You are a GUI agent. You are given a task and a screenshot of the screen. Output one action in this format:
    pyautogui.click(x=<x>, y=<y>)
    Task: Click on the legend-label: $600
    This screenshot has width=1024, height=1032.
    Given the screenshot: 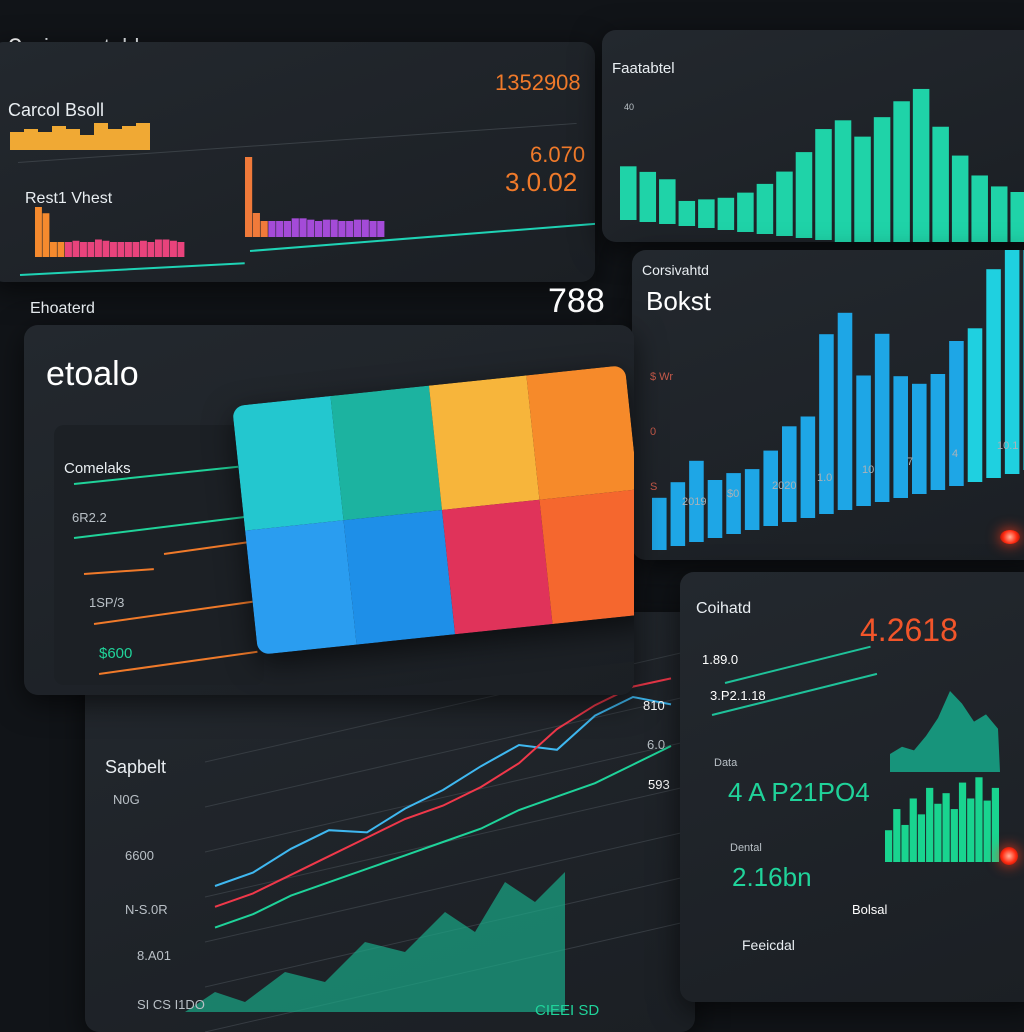 What is the action you would take?
    pyautogui.click(x=116, y=653)
    